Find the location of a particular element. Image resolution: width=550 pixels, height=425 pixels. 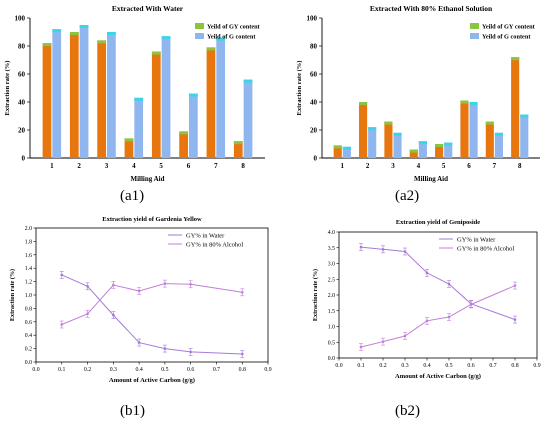

x-tick-label: 0.6 is located at coordinates (190, 370).